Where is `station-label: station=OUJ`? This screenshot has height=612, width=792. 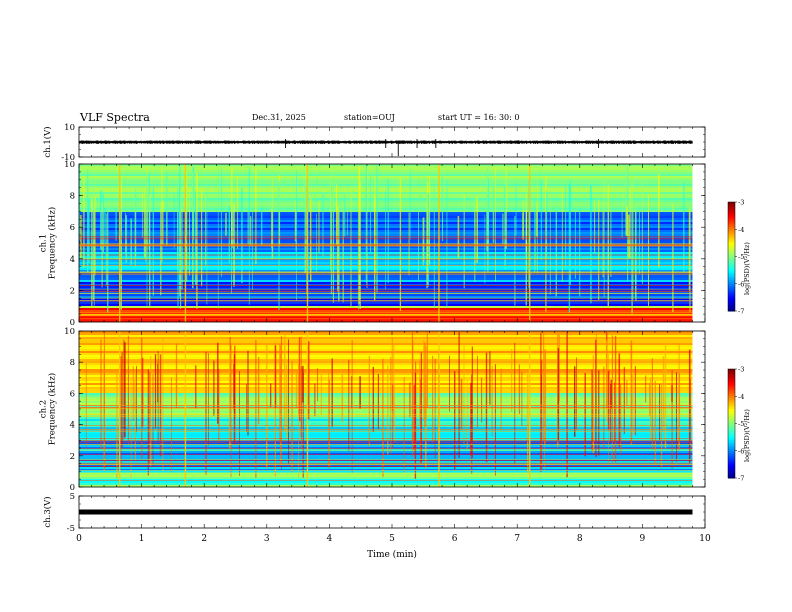 station-label: station=OUJ is located at coordinates (369, 117).